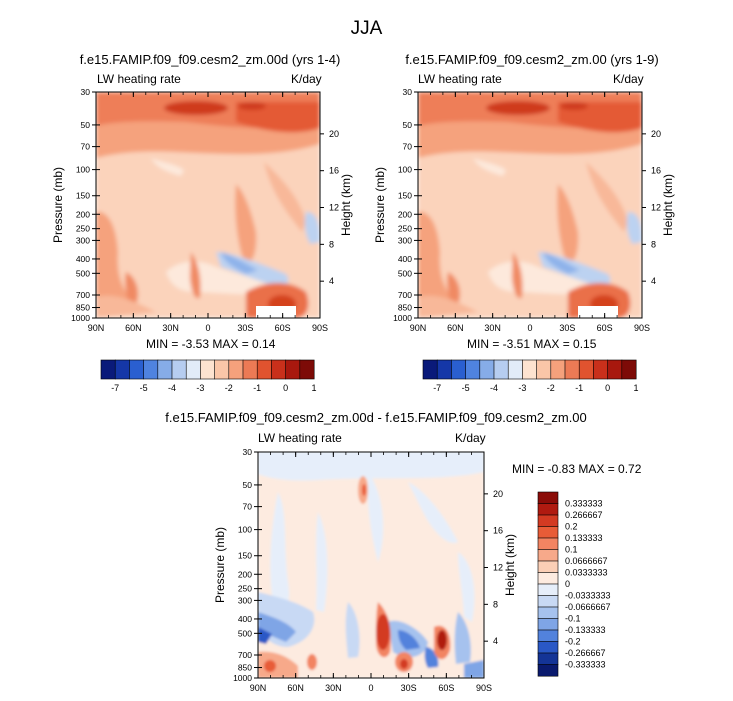 This screenshot has height=701, width=733. Describe the element at coordinates (571, 527) in the screenshot. I see `colorbar-label: 0.2` at that location.